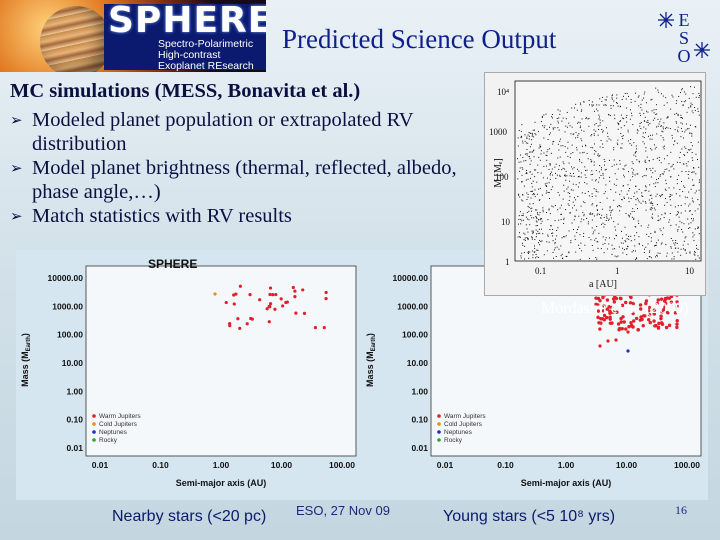 This screenshot has height=540, width=720. Describe the element at coordinates (617, 271) in the screenshot. I see `inset-x-tick: 1` at that location.